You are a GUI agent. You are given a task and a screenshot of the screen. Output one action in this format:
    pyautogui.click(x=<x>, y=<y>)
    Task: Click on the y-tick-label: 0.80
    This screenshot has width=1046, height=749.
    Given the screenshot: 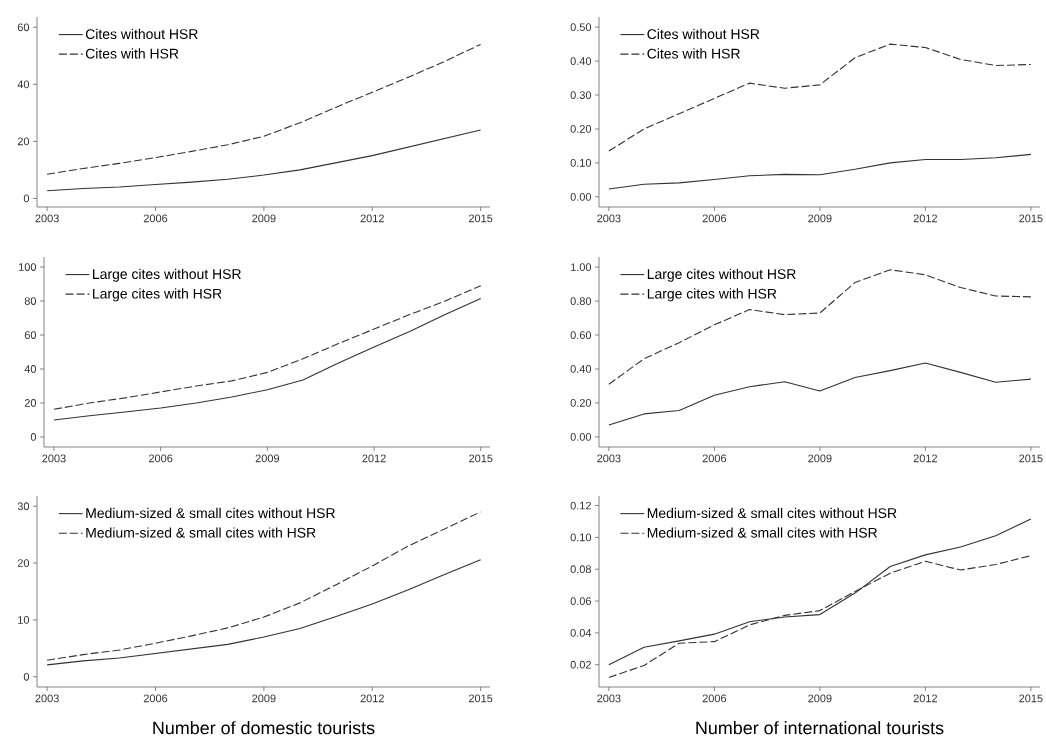 What is the action you would take?
    pyautogui.click(x=581, y=301)
    